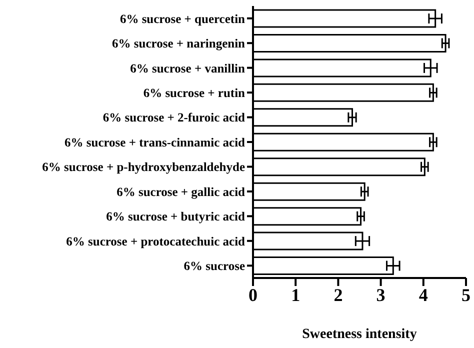  What do you see at coordinates (359, 334) in the screenshot?
I see `x-axis-title: Sweetness intensity` at bounding box center [359, 334].